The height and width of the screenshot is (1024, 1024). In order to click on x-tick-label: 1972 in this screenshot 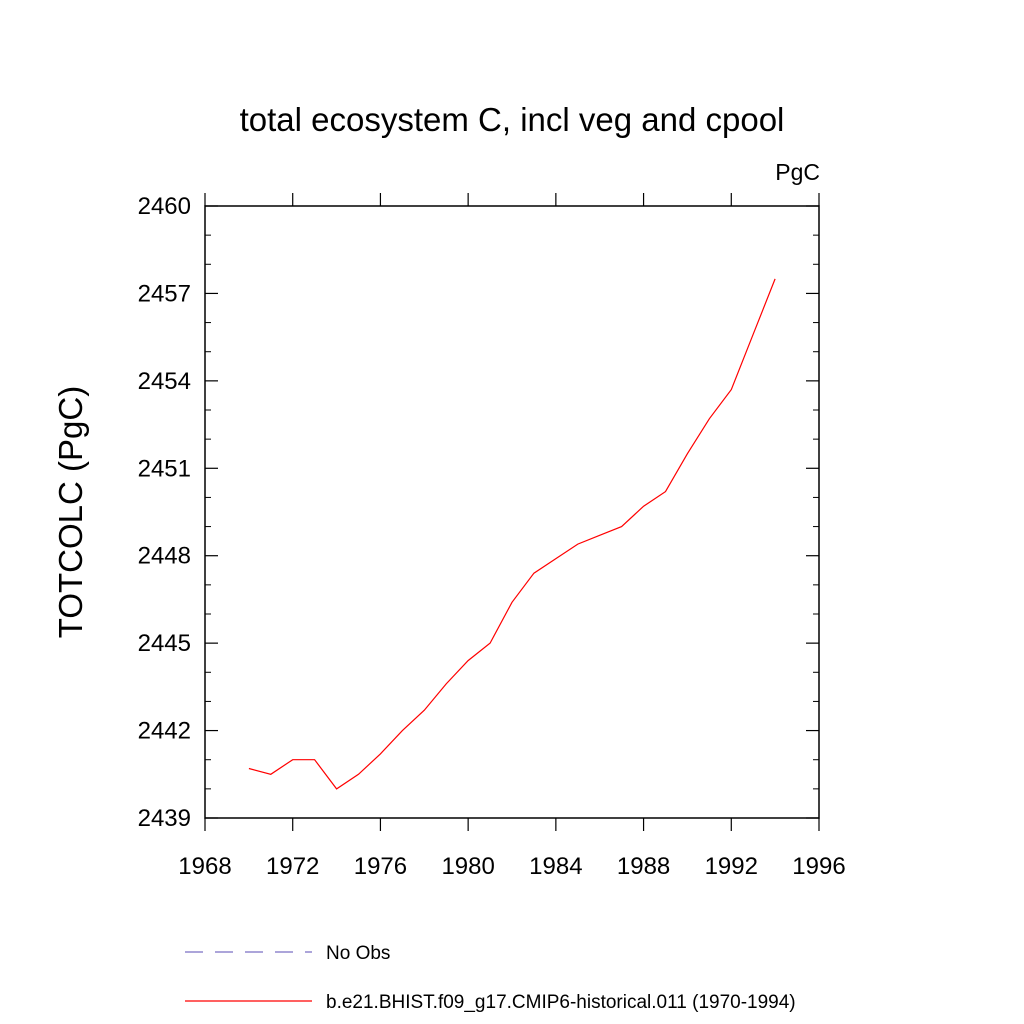, I will do `click(292, 866)`.